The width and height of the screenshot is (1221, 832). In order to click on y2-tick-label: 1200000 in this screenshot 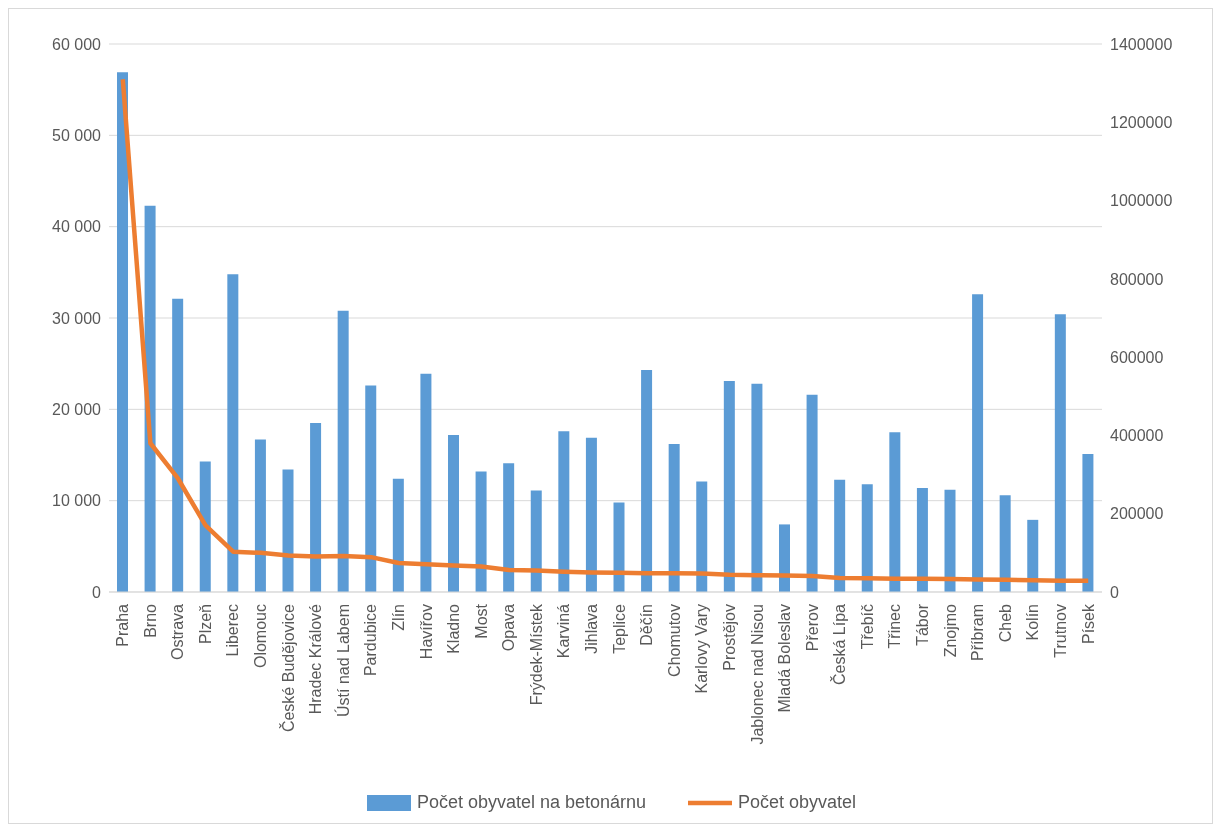, I will do `click(1141, 122)`.